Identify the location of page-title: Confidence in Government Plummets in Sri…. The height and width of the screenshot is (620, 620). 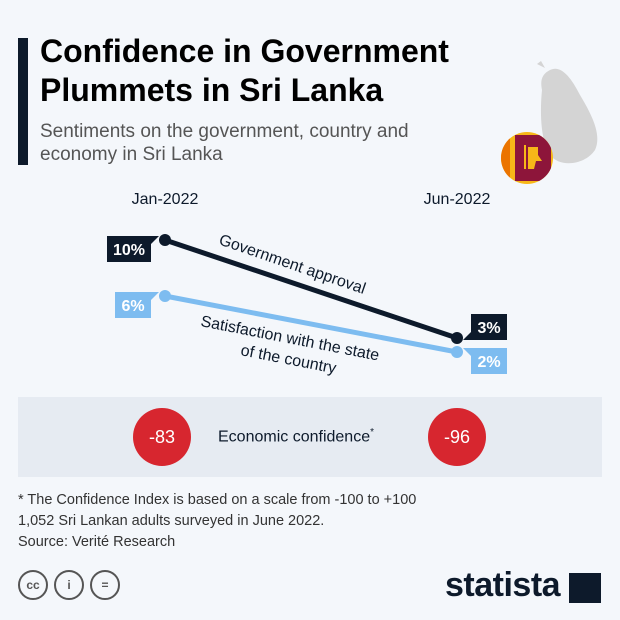
(244, 70).